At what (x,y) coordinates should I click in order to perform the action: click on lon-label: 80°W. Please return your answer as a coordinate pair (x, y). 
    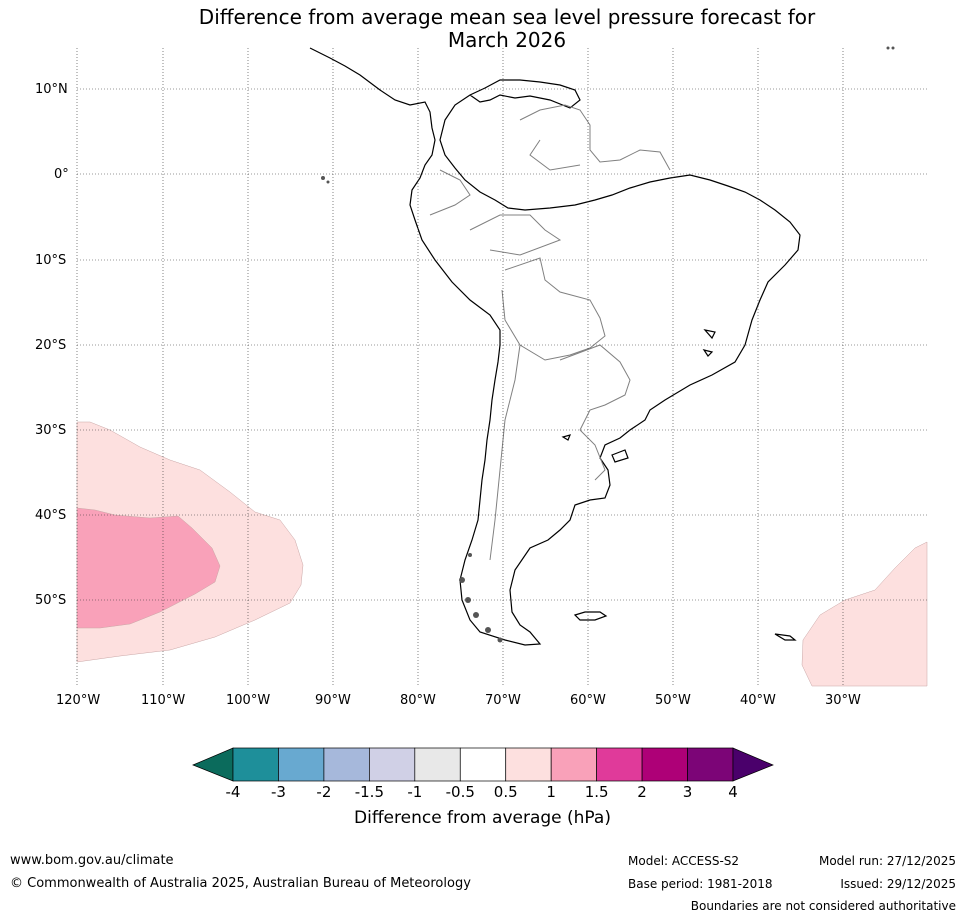
    Looking at the image, I should click on (418, 700).